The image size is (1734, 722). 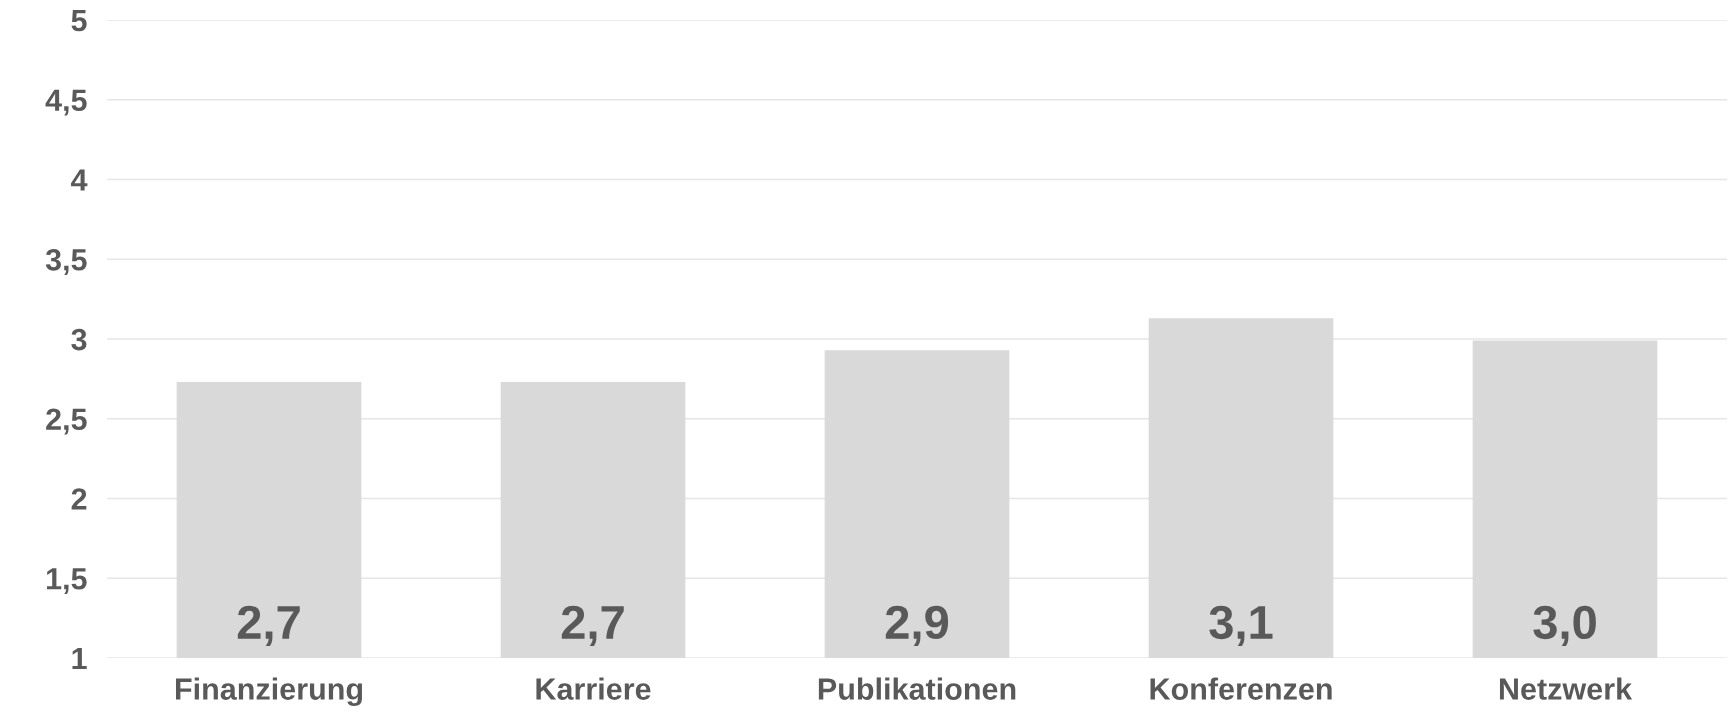 What do you see at coordinates (79, 659) in the screenshot?
I see `y-tick-label: 1` at bounding box center [79, 659].